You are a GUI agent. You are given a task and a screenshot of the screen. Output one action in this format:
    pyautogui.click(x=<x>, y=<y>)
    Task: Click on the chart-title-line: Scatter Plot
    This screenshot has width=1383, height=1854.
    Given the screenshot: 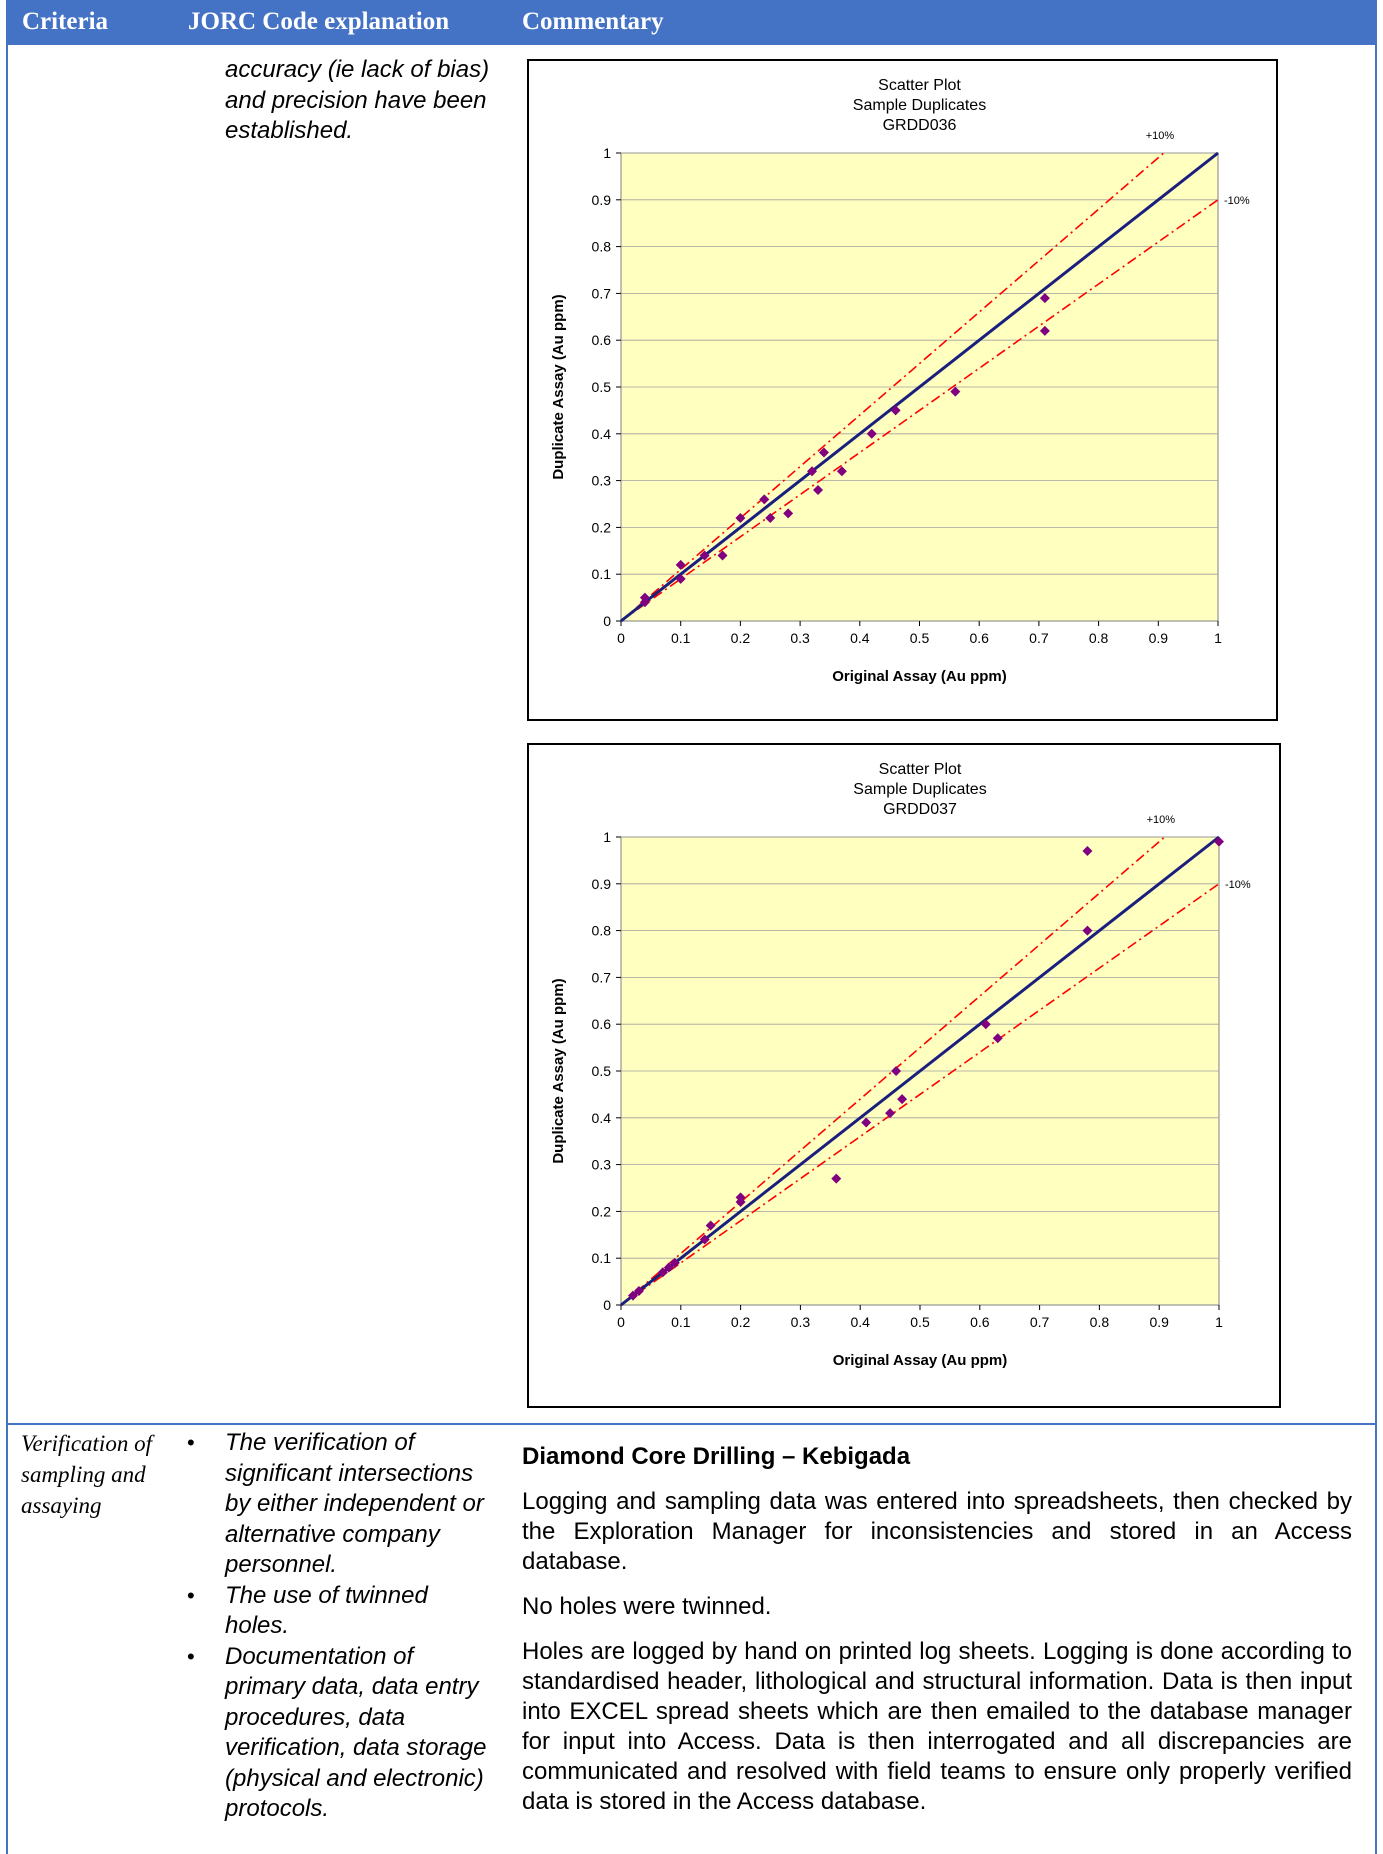 What is the action you would take?
    pyautogui.click(x=919, y=85)
    